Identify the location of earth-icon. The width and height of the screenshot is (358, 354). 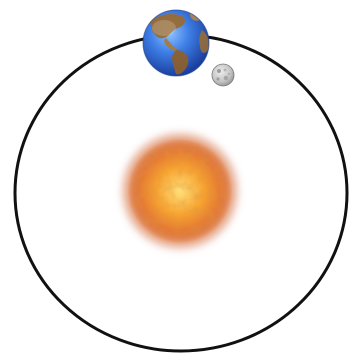
(176, 43).